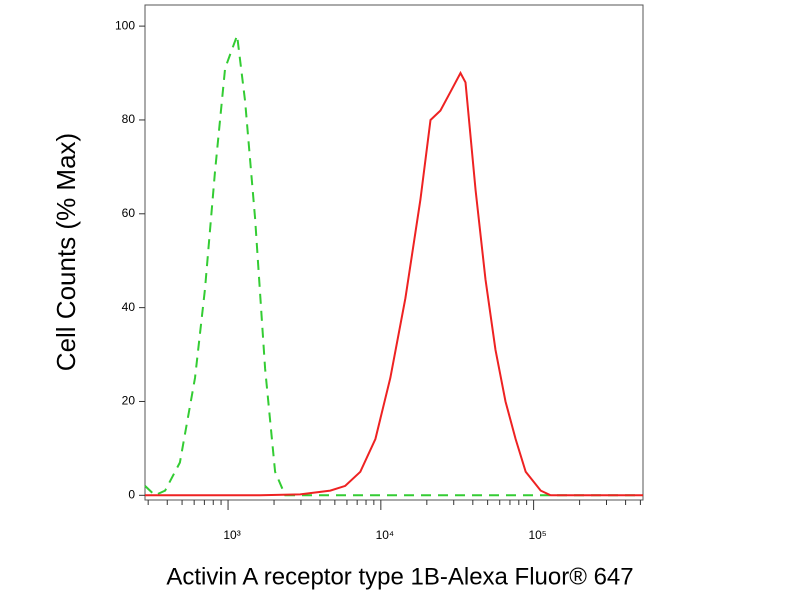  Describe the element at coordinates (129, 213) in the screenshot. I see `y-tick-label: 60` at that location.